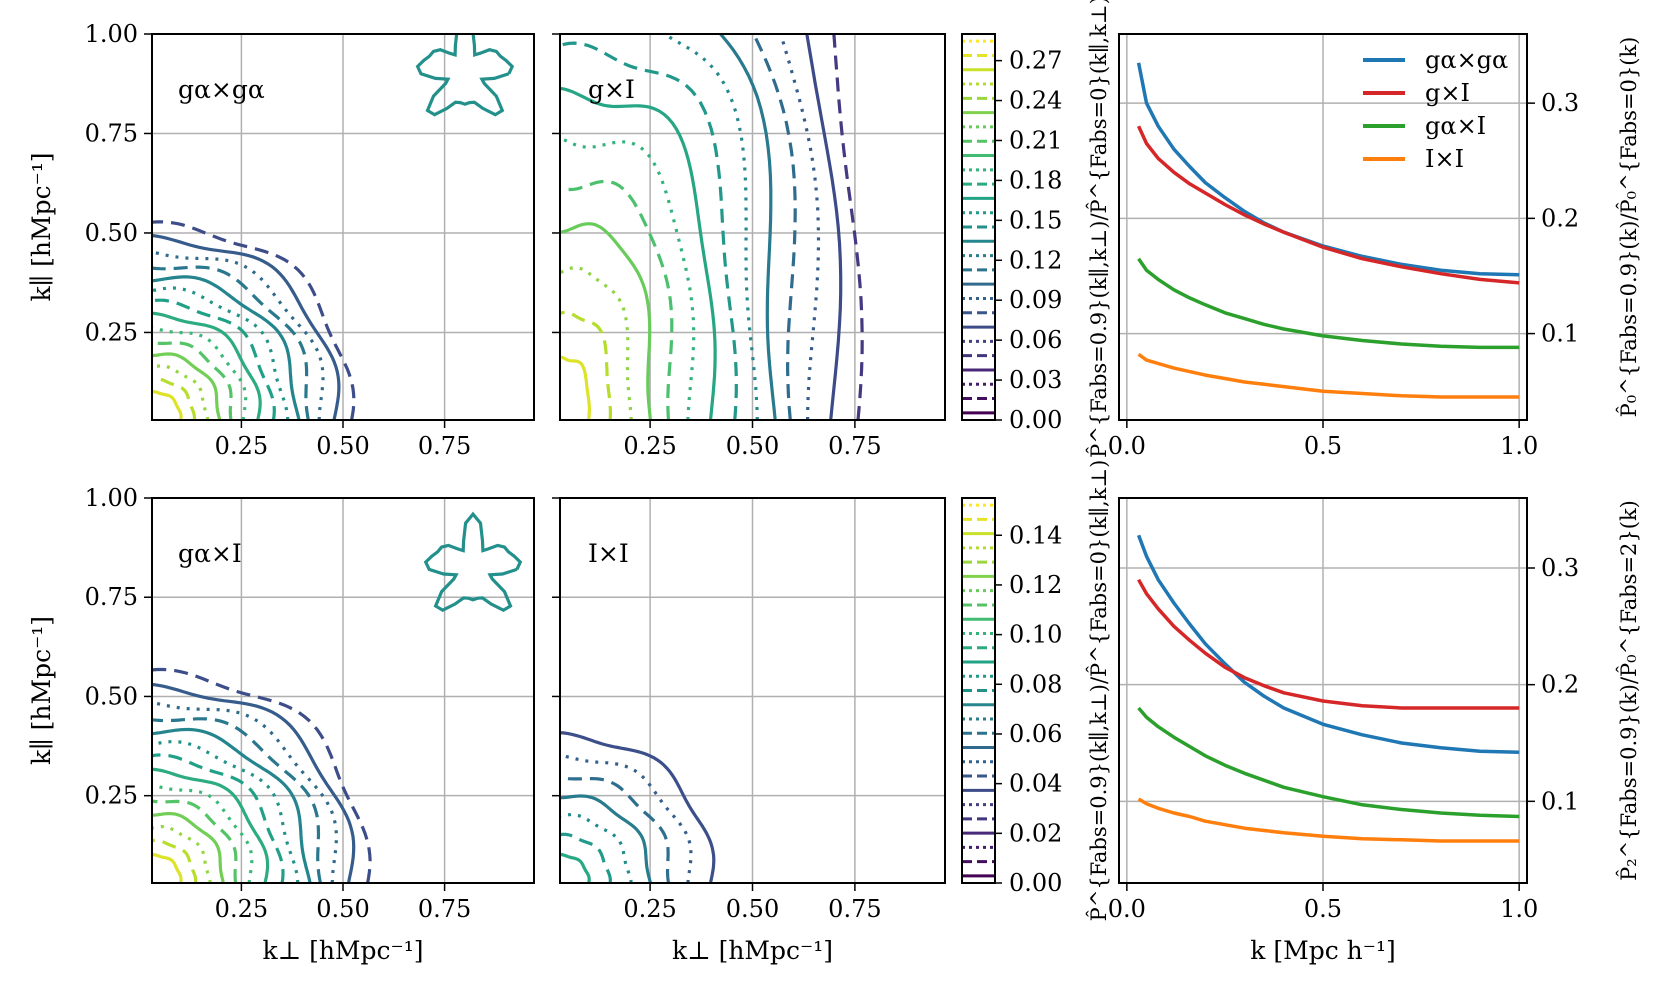 The height and width of the screenshot is (1005, 1660). I want to click on x-tick-label: 1.0, so click(1519, 909).